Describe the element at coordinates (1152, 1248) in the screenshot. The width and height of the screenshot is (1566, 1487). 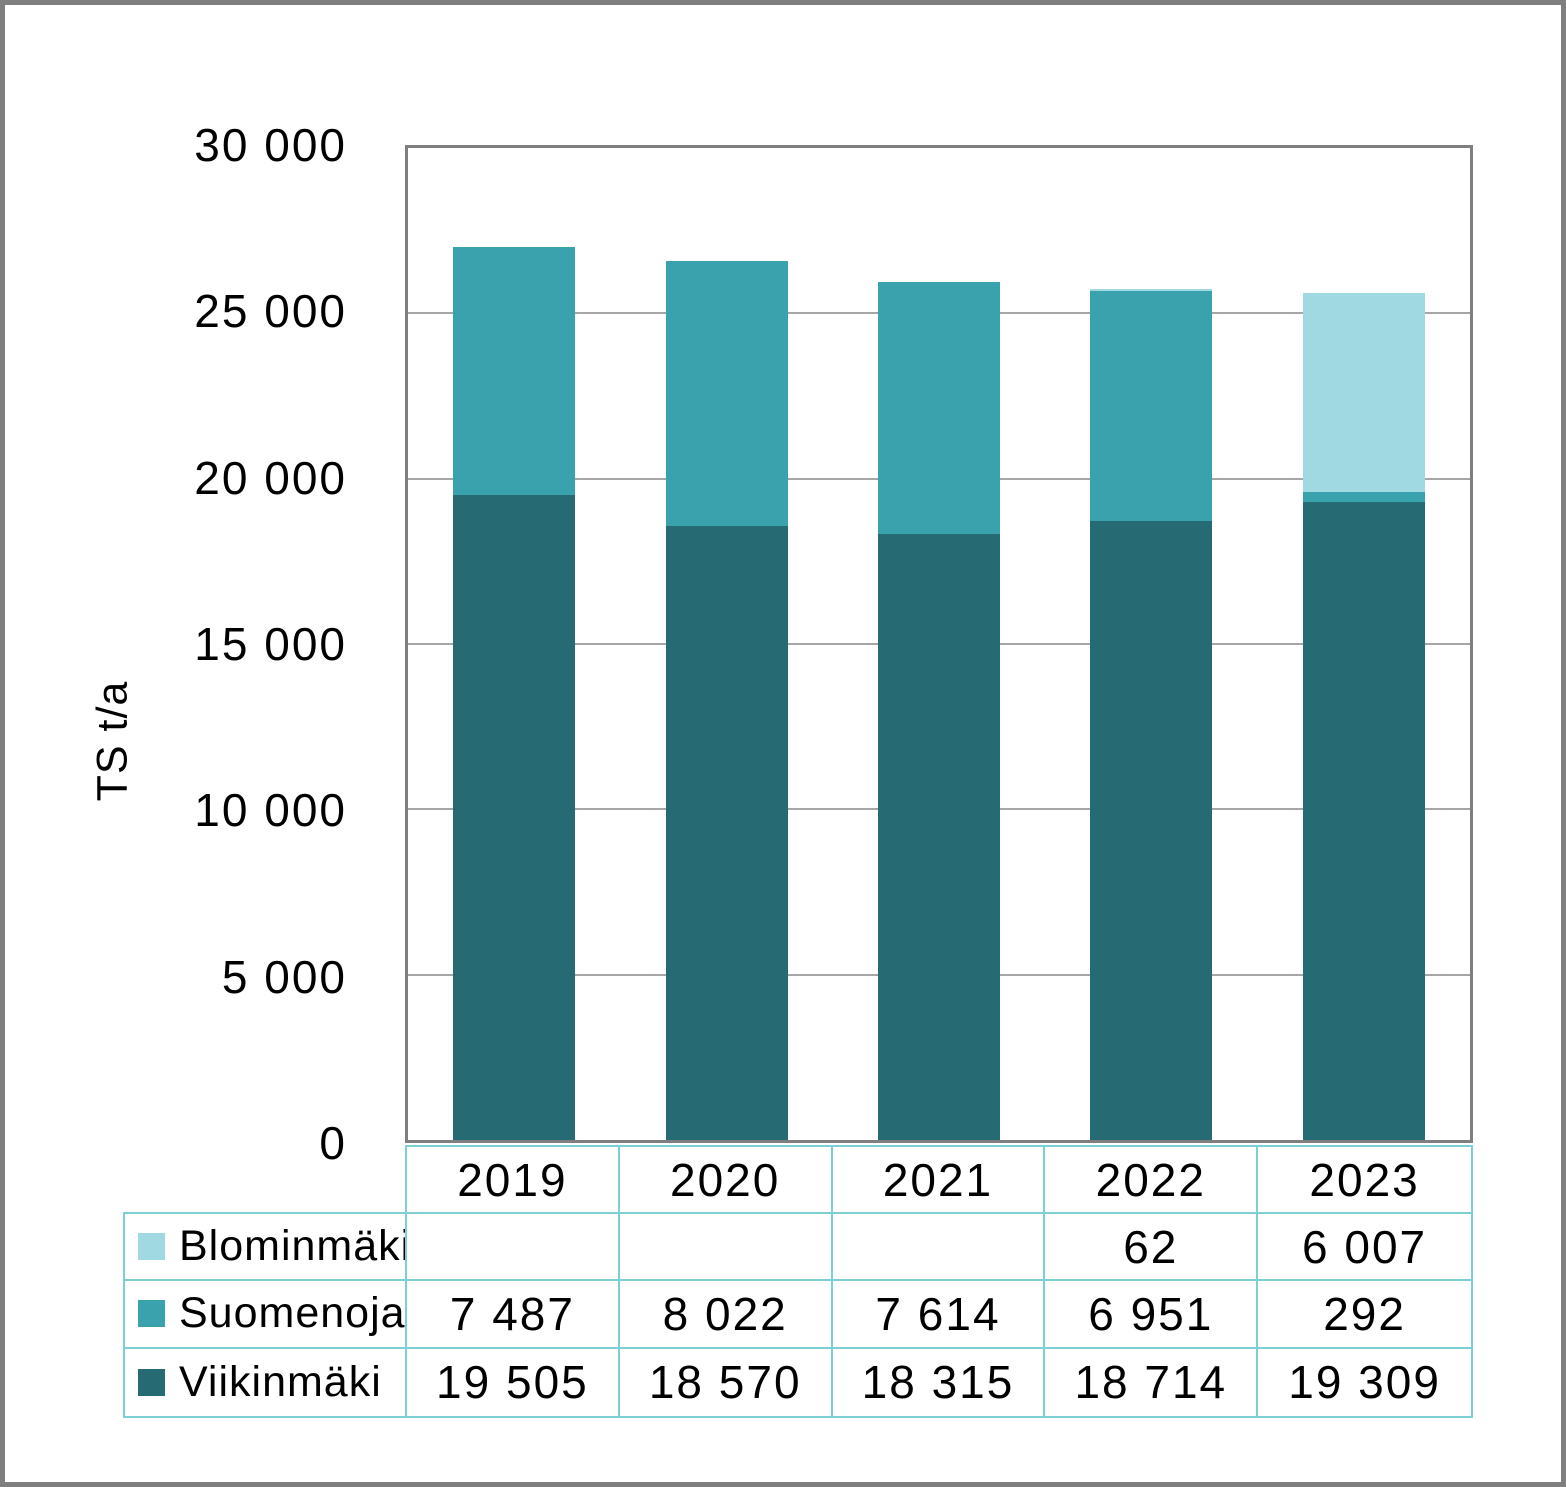
I see `table-value-cell: 62` at that location.